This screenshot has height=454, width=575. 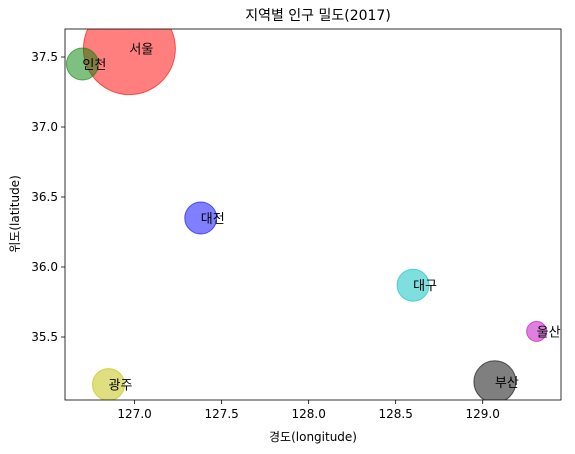 I want to click on y-axis: 35.5 36.0 36.5 37.0 37.5, so click(x=48, y=197).